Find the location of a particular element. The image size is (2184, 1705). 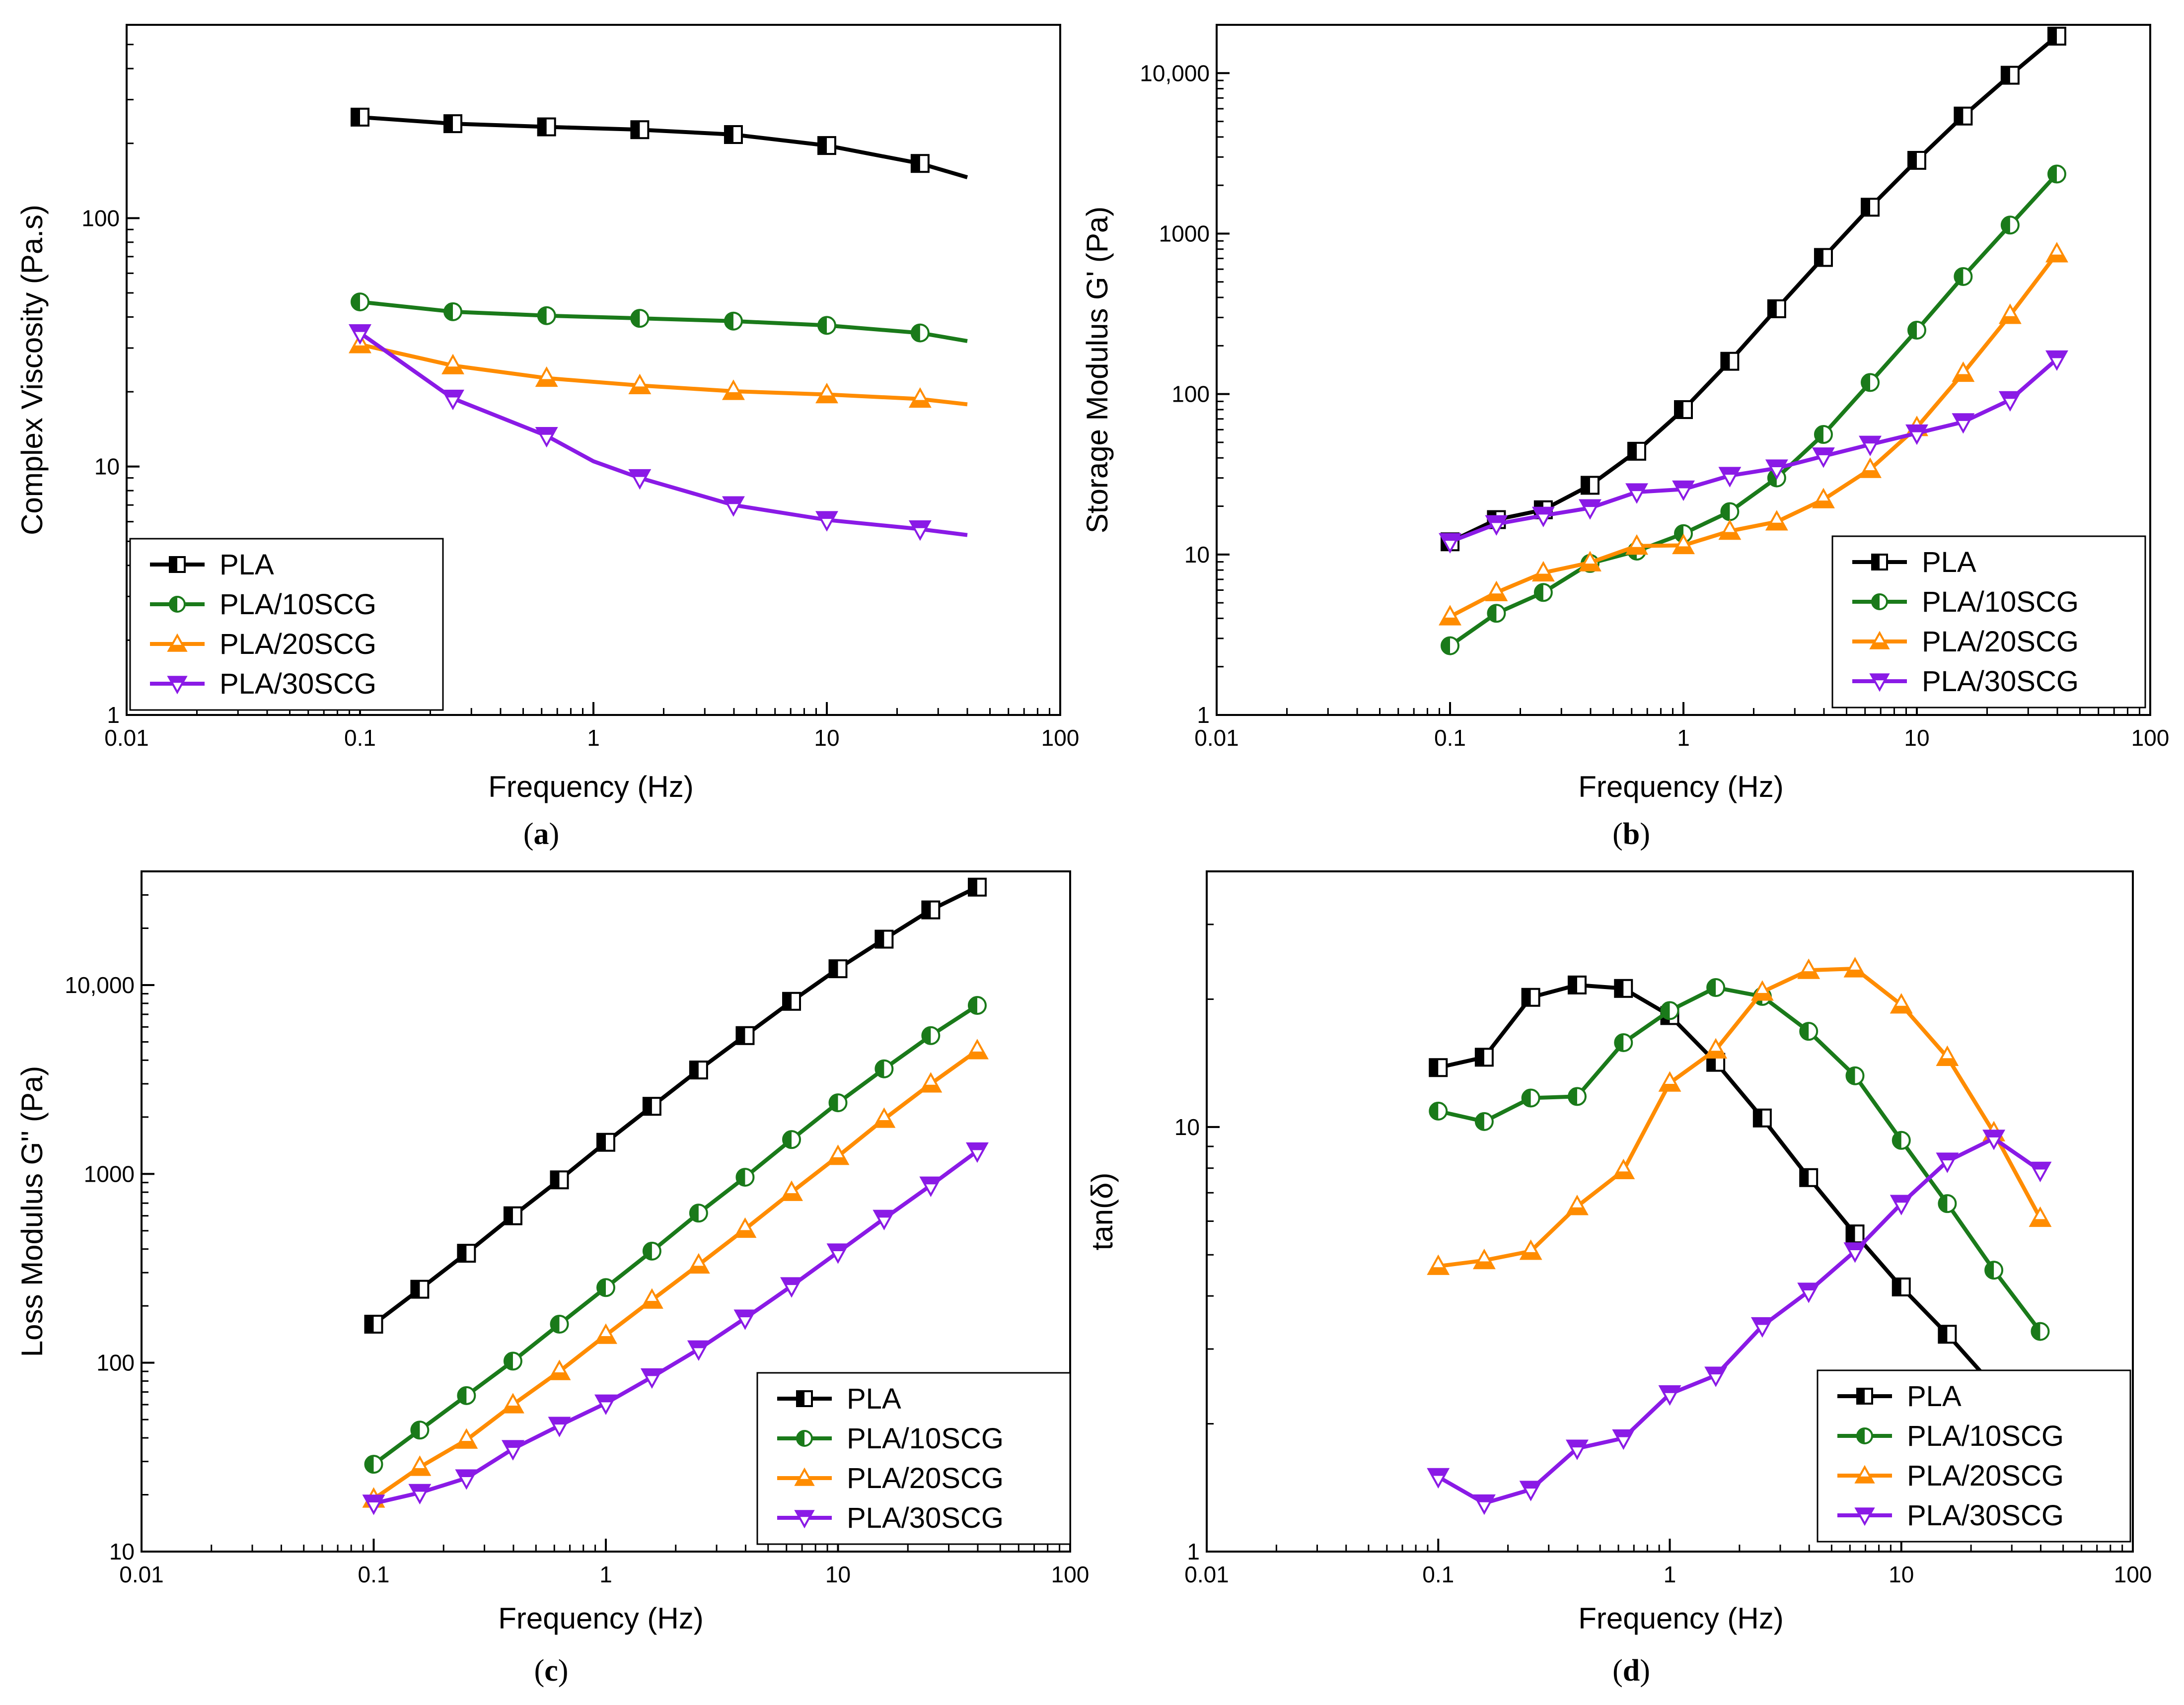

x-tick-label: 1 is located at coordinates (593, 738).